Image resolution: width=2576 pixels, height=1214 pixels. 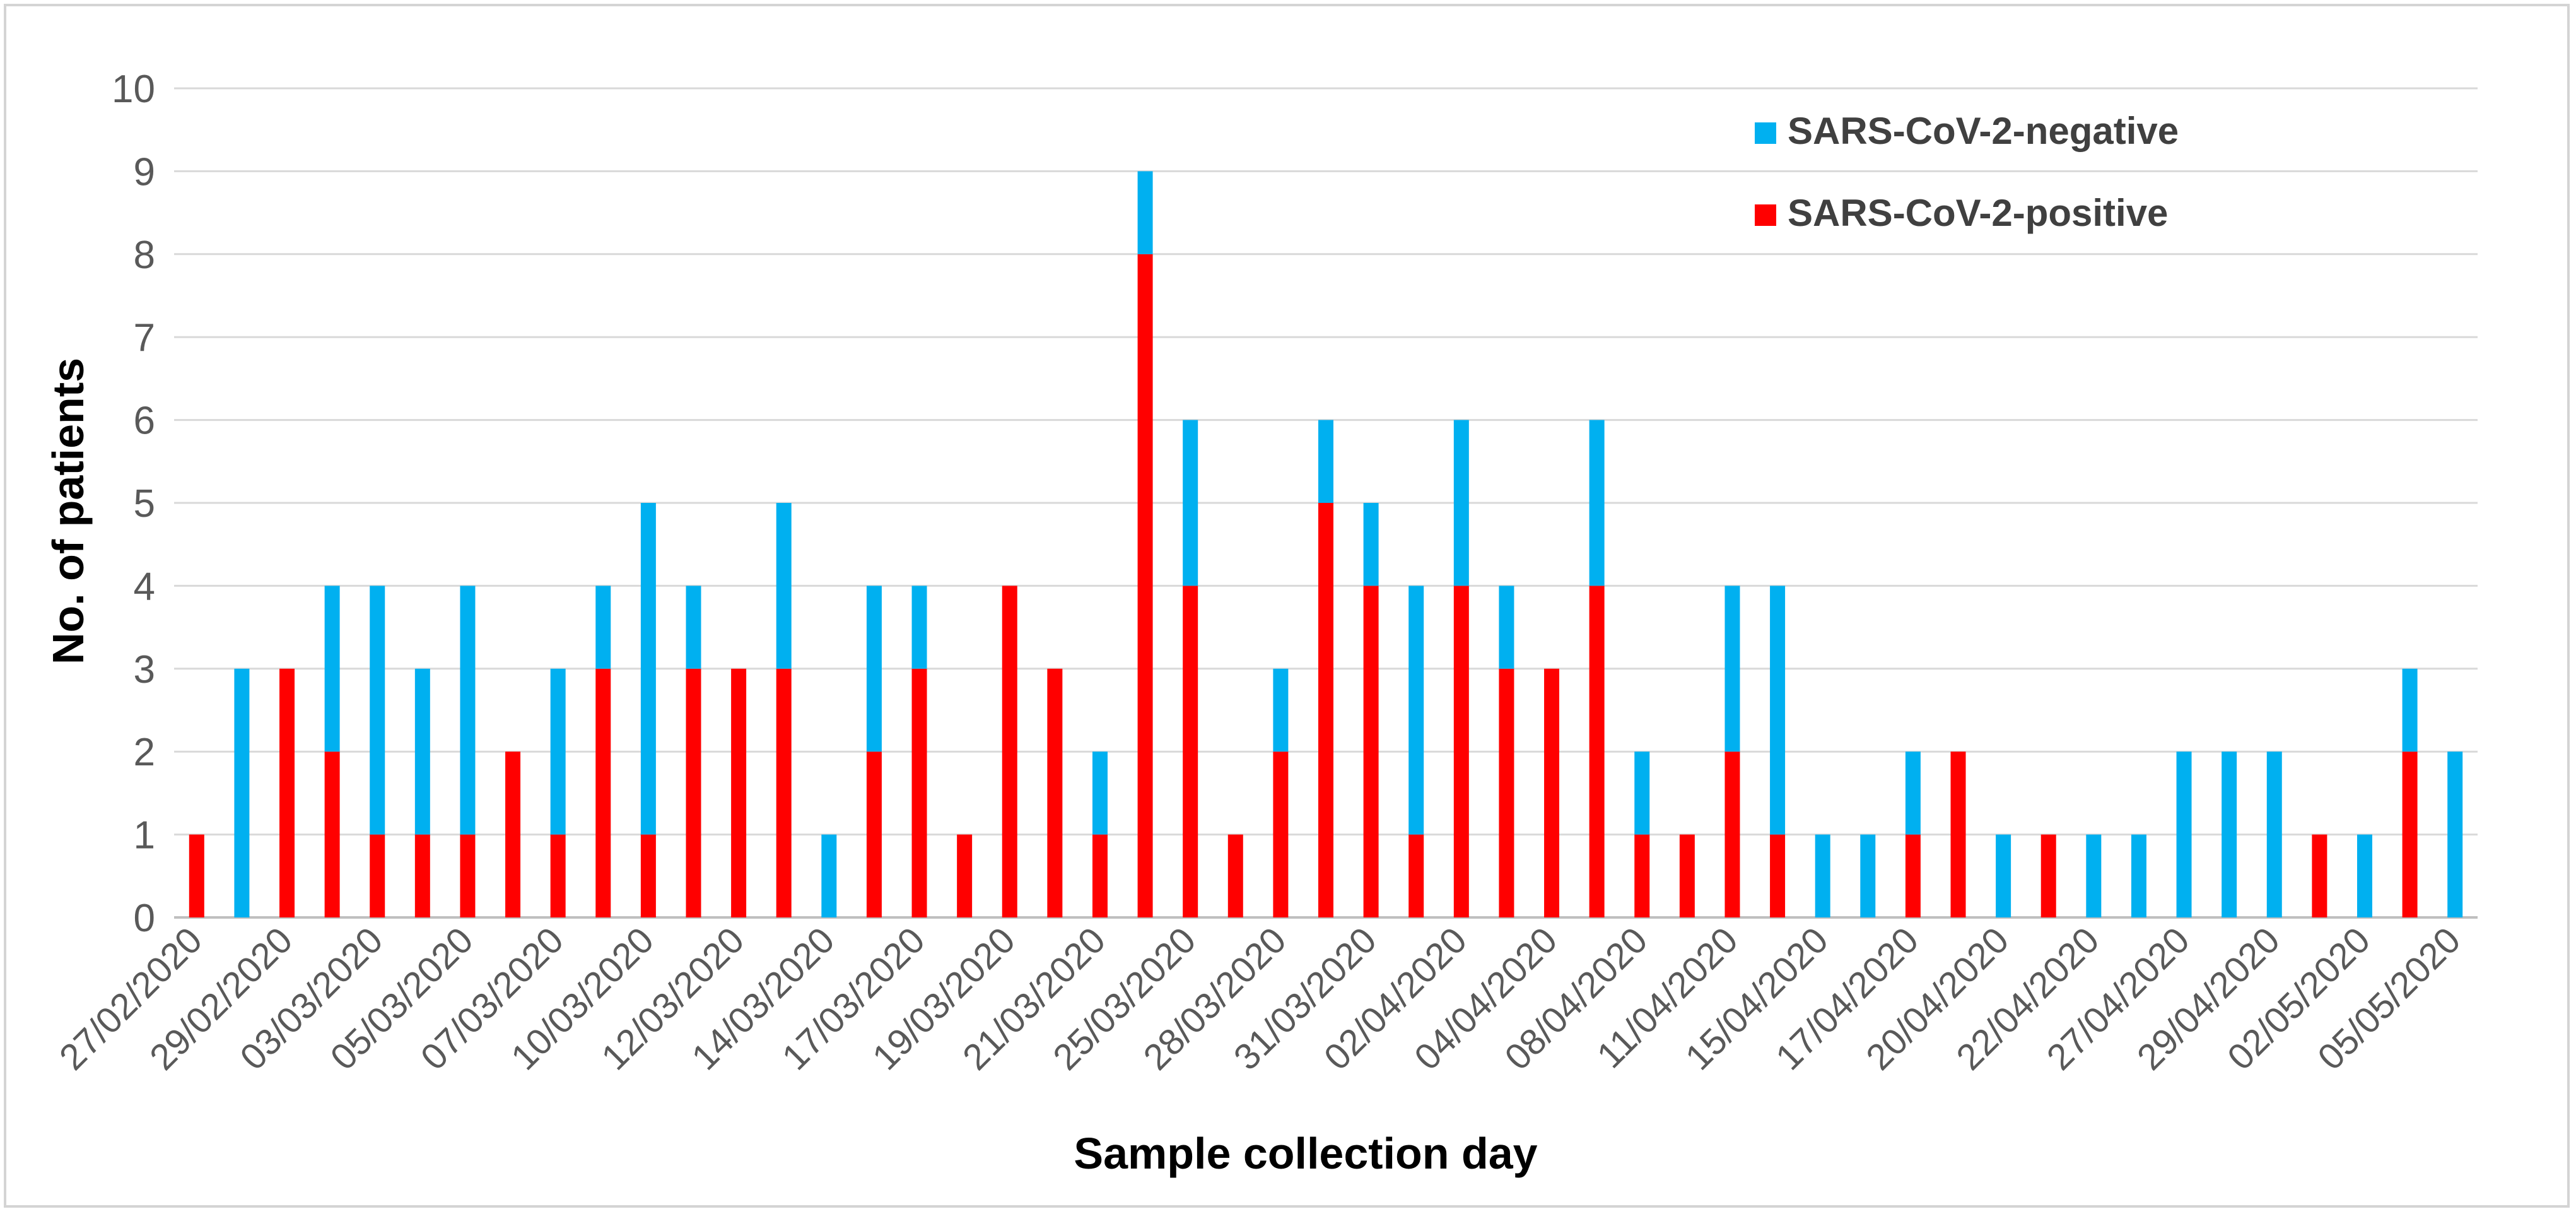 I want to click on bar-positive-19/03/2020, so click(x=1009, y=751).